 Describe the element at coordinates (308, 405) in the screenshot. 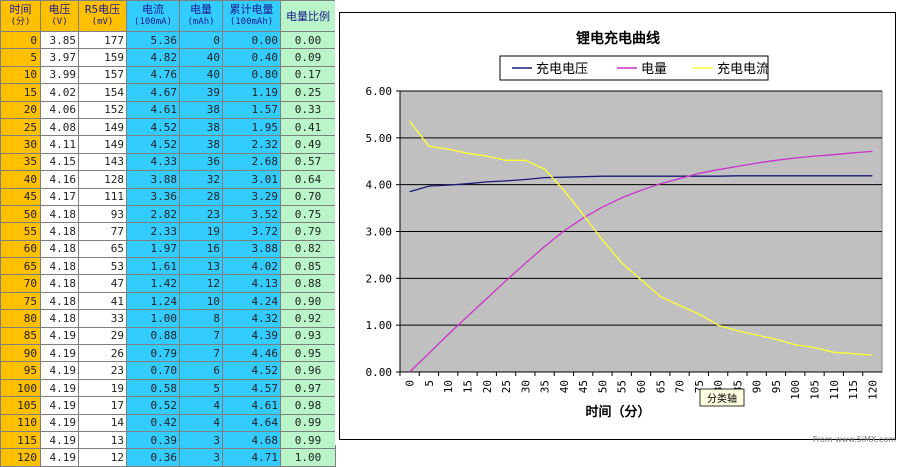

I see `table-cell: 0.98` at that location.